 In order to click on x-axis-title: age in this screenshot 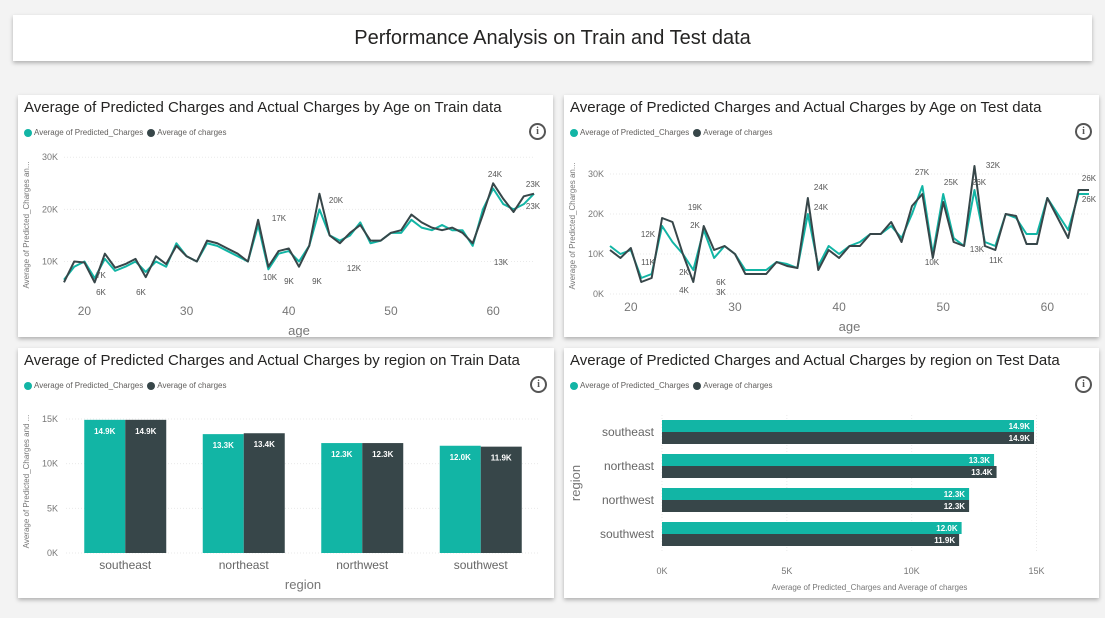, I will do `click(299, 330)`.